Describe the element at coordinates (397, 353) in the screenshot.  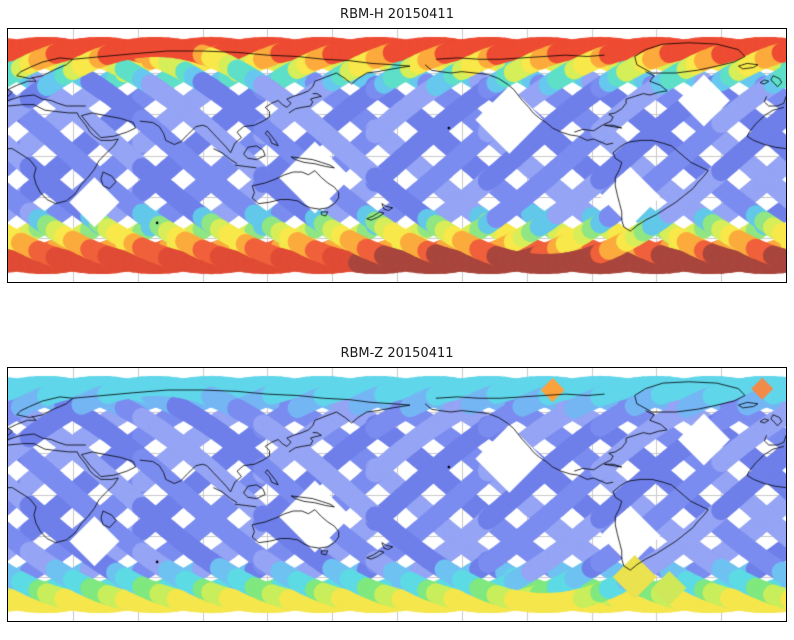
I see `panel-title-rbm-z: RBM-Z 20150411` at that location.